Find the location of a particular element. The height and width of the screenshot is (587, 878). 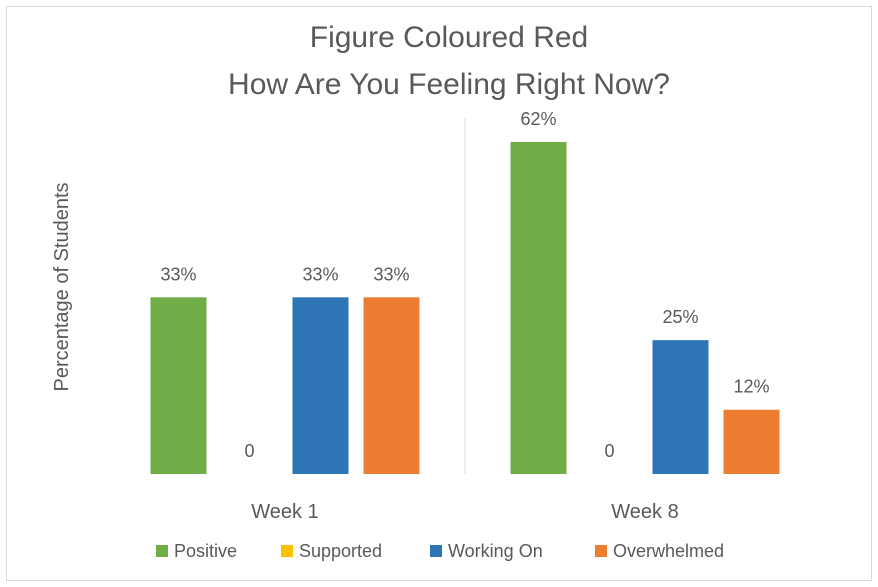

category-label: Week 1 is located at coordinates (284, 512).